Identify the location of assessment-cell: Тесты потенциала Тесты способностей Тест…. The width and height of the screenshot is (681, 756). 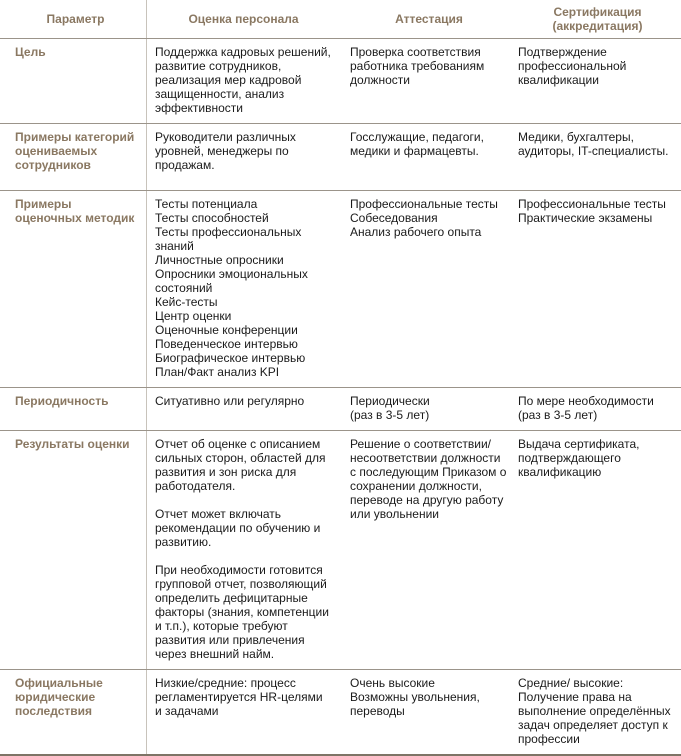
(231, 288).